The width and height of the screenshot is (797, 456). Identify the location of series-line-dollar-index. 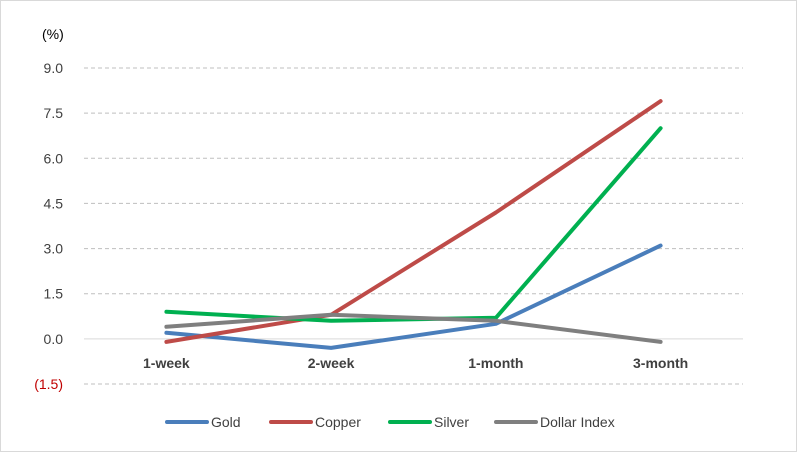
(413, 328).